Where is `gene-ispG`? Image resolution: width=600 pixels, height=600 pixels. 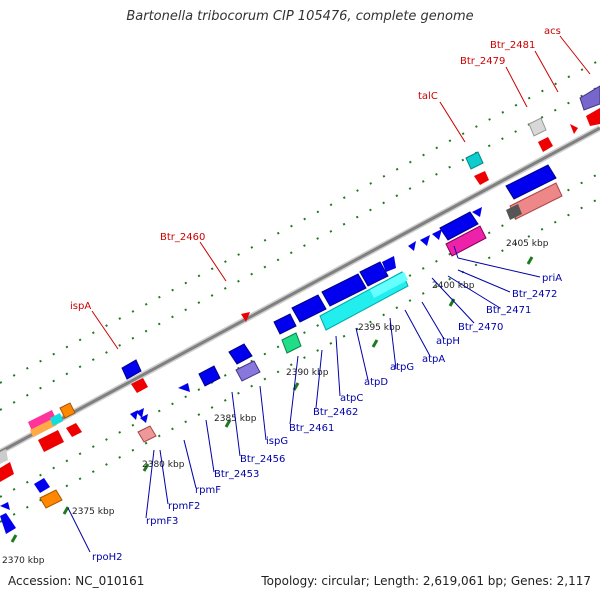
gene-ispG is located at coordinates (240, 354).